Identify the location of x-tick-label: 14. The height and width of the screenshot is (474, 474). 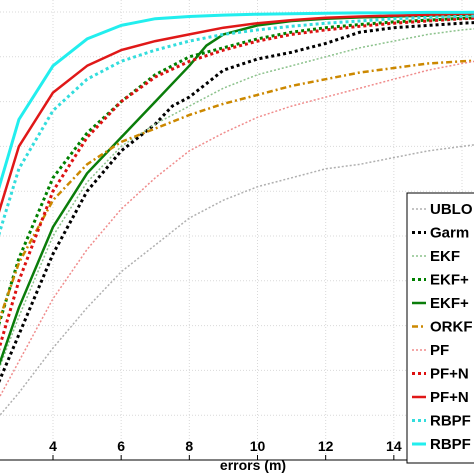
(394, 446).